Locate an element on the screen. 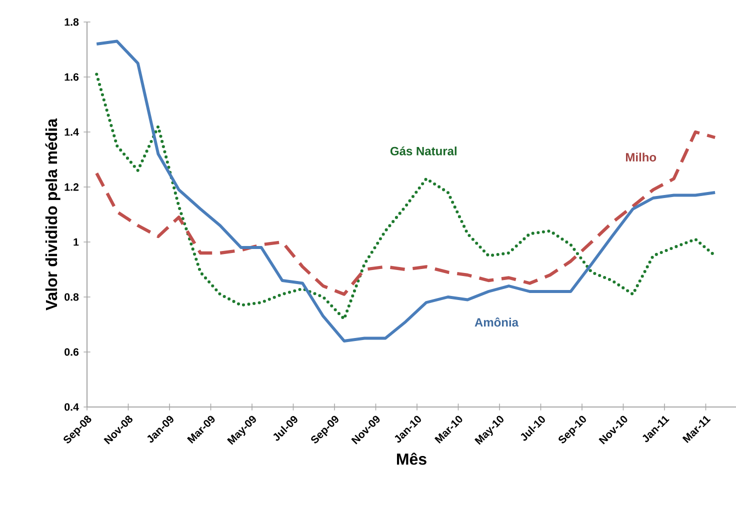 The width and height of the screenshot is (736, 507). y-axis-title: Valor dividido pela média is located at coordinates (52, 214).